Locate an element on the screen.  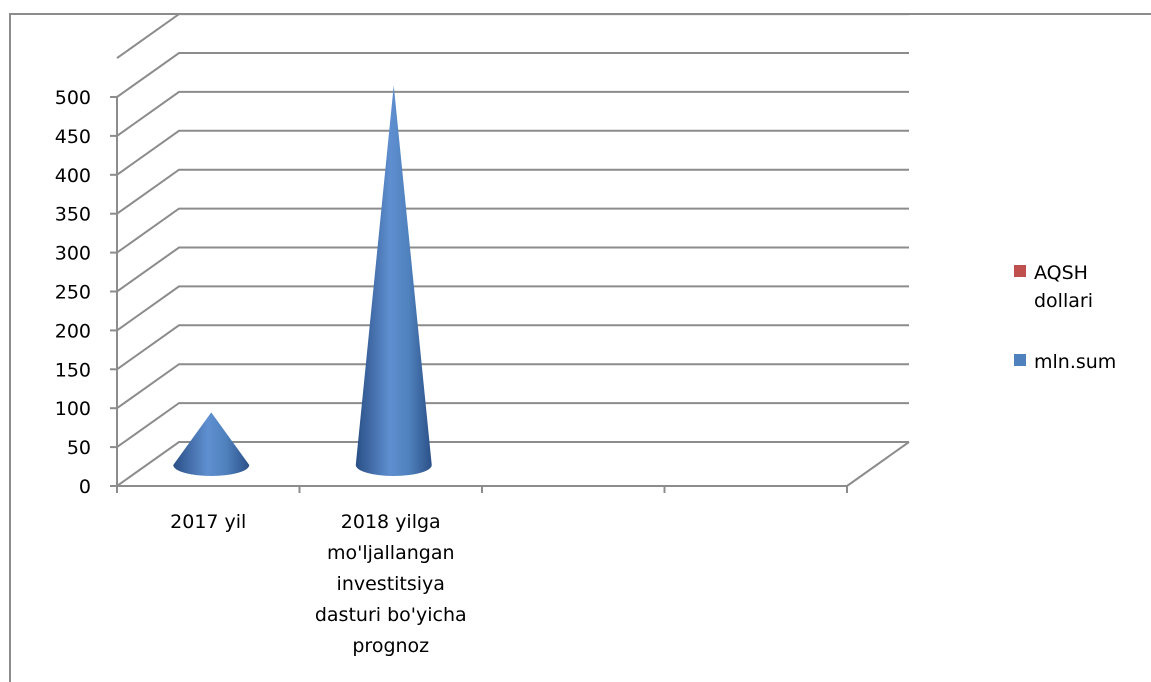
x-tick-label: 2018 yilga is located at coordinates (391, 522).